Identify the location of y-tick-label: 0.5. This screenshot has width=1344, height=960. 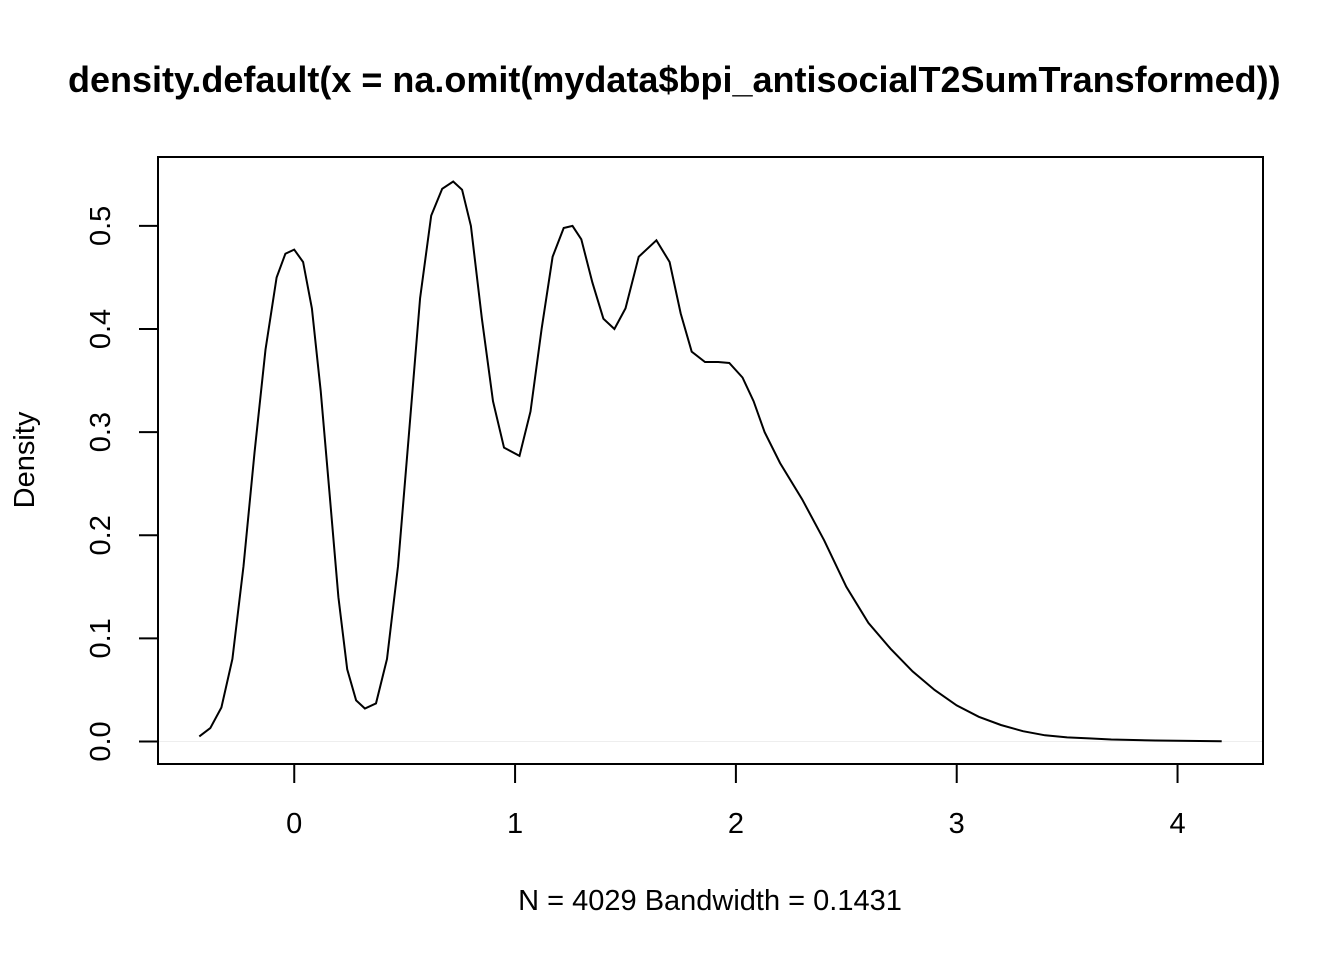
(101, 226).